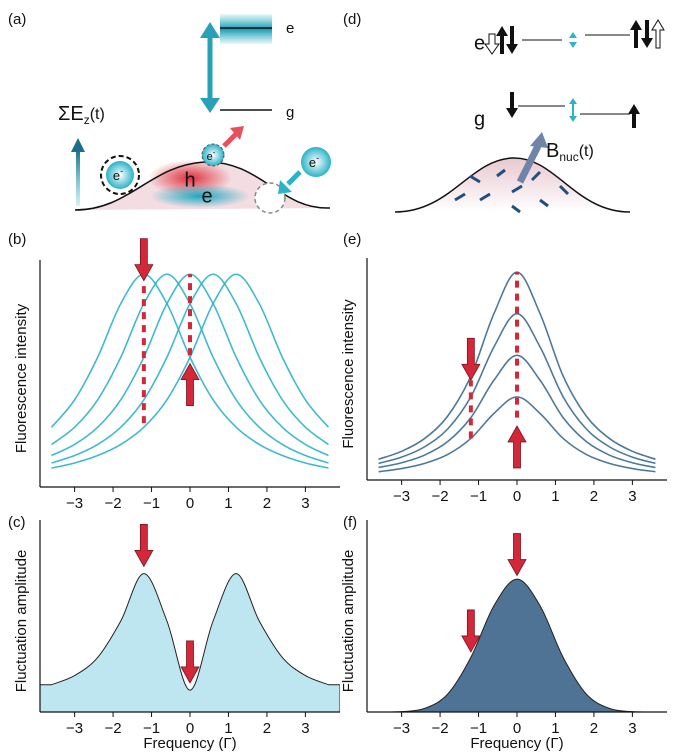 The image size is (677, 754). Describe the element at coordinates (294, 178) in the screenshot. I see `capture-arrow` at that location.